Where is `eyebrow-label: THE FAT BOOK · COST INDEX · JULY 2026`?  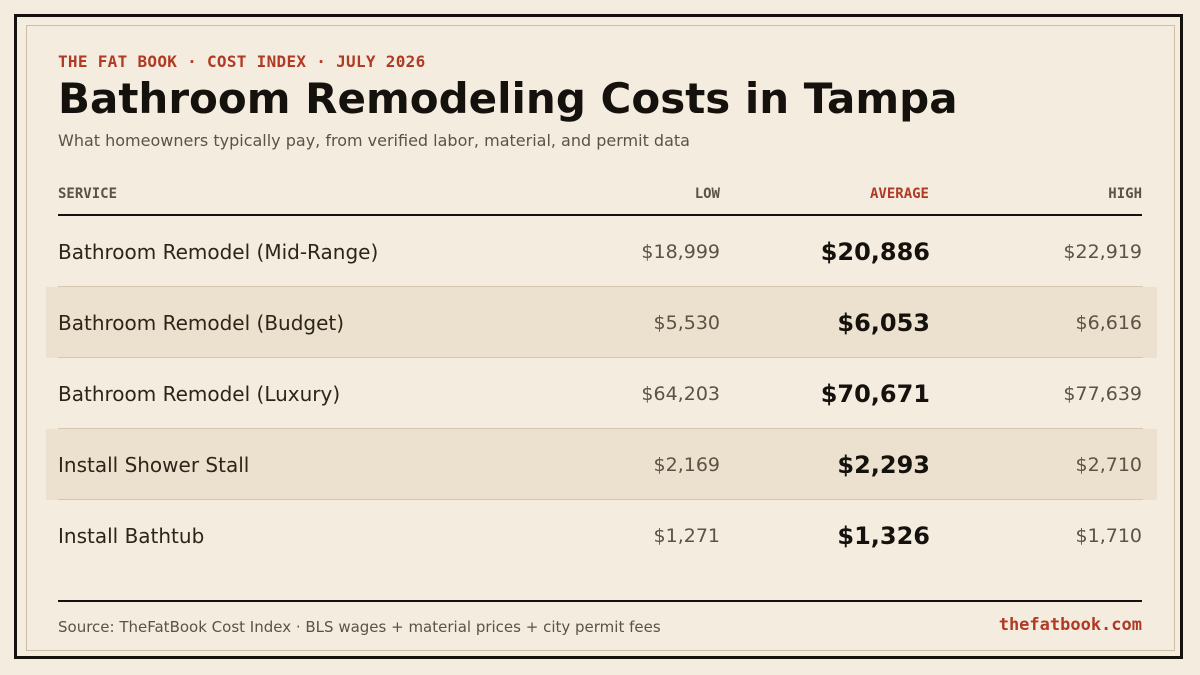
eyebrow-label: THE FAT BOOK · COST INDEX · JULY 2026 is located at coordinates (242, 61).